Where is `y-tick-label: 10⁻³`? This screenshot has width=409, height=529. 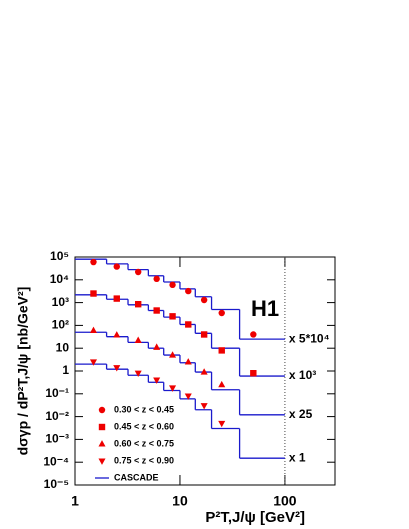
y-tick-label: 10⁻³ is located at coordinates (57, 439).